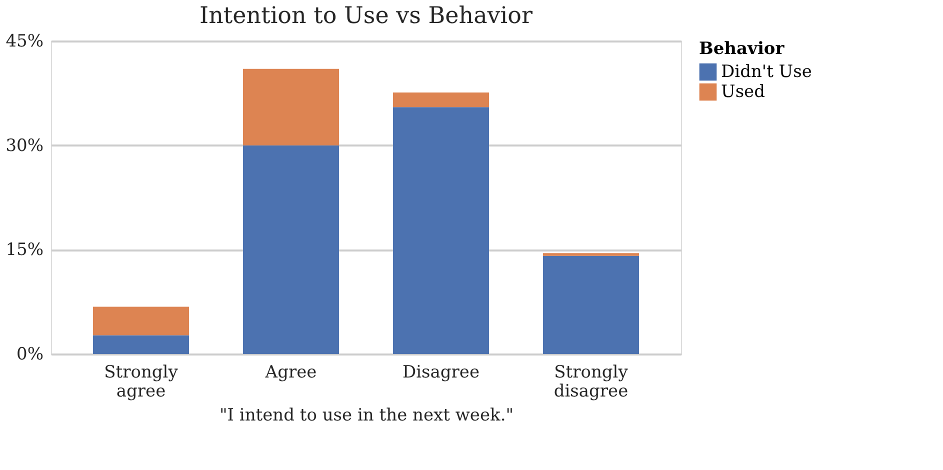 The width and height of the screenshot is (943, 470). Describe the element at coordinates (30, 354) in the screenshot. I see `y-tick-label: 0%` at that location.